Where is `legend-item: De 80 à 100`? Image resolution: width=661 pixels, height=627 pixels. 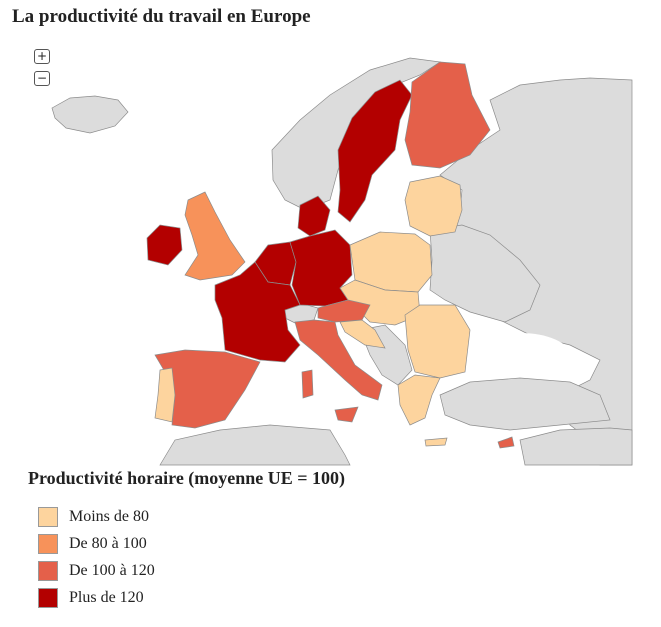
legend-item: De 80 à 100 is located at coordinates (92, 544).